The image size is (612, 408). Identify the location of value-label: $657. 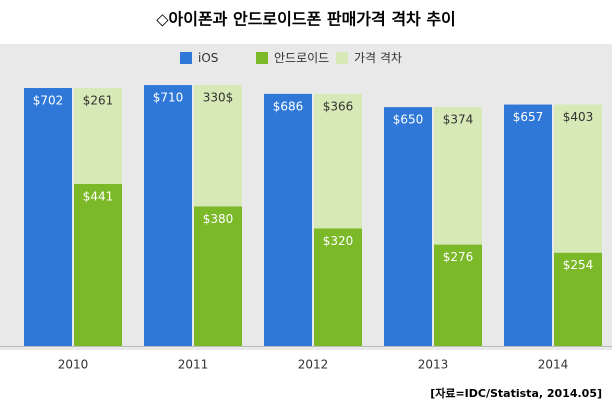
(528, 117).